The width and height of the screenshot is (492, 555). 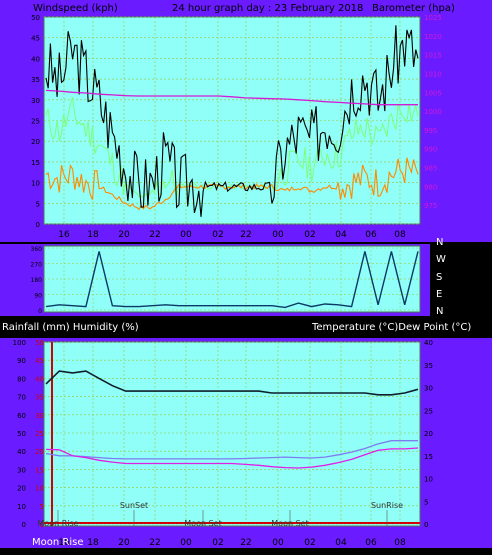 I want to click on rain-tick-label: 15, so click(x=39, y=470).